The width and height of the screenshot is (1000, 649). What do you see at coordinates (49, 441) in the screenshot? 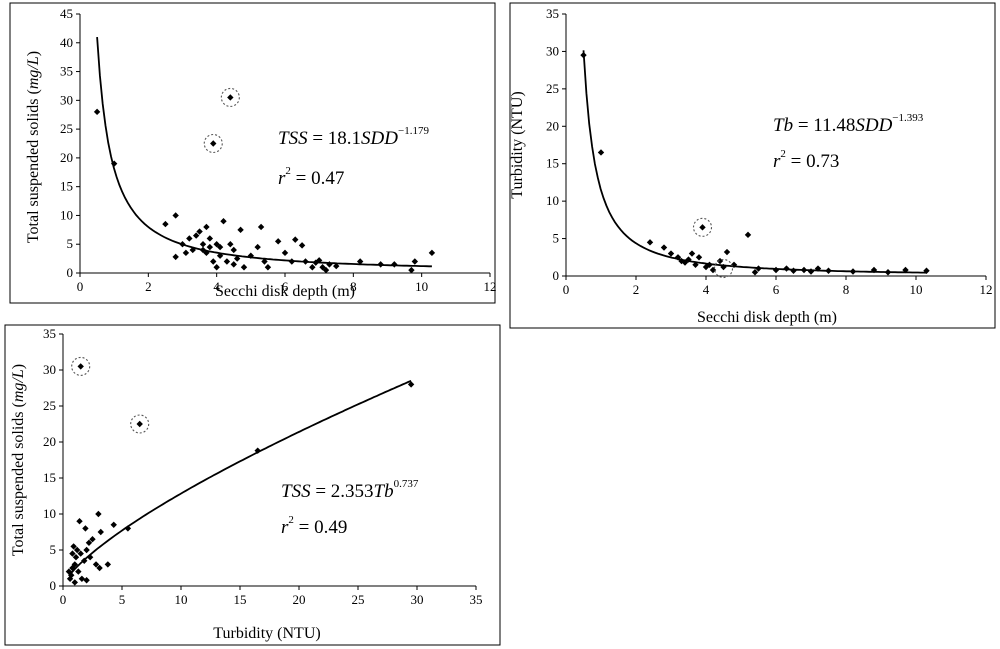
I see `y-tick-label: 20` at bounding box center [49, 441].